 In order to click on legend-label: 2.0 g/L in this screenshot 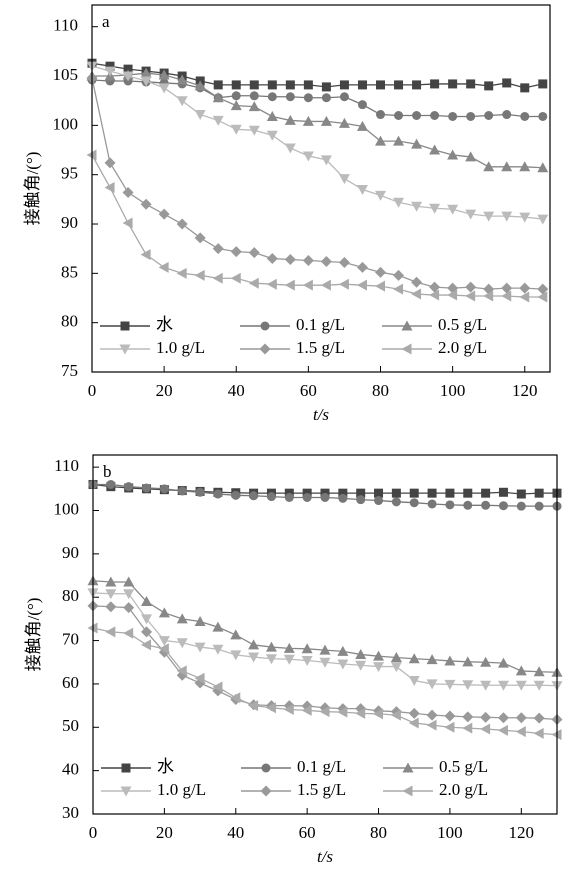, I will do `click(463, 789)`.